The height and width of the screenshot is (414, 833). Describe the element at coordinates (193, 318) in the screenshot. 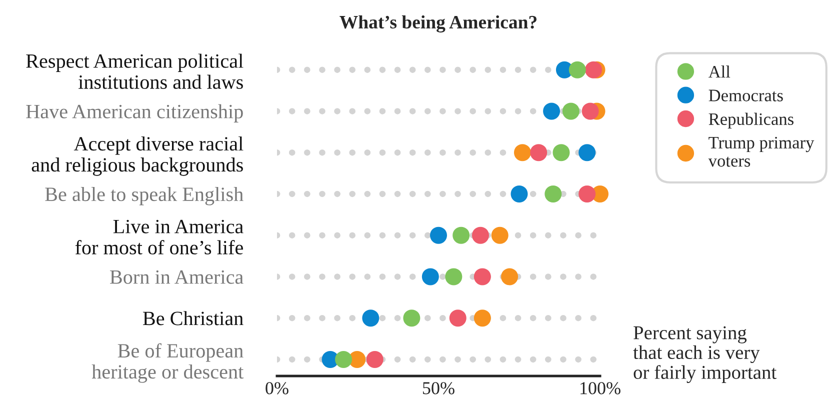

I see `y-tick-label: Be Christian` at that location.